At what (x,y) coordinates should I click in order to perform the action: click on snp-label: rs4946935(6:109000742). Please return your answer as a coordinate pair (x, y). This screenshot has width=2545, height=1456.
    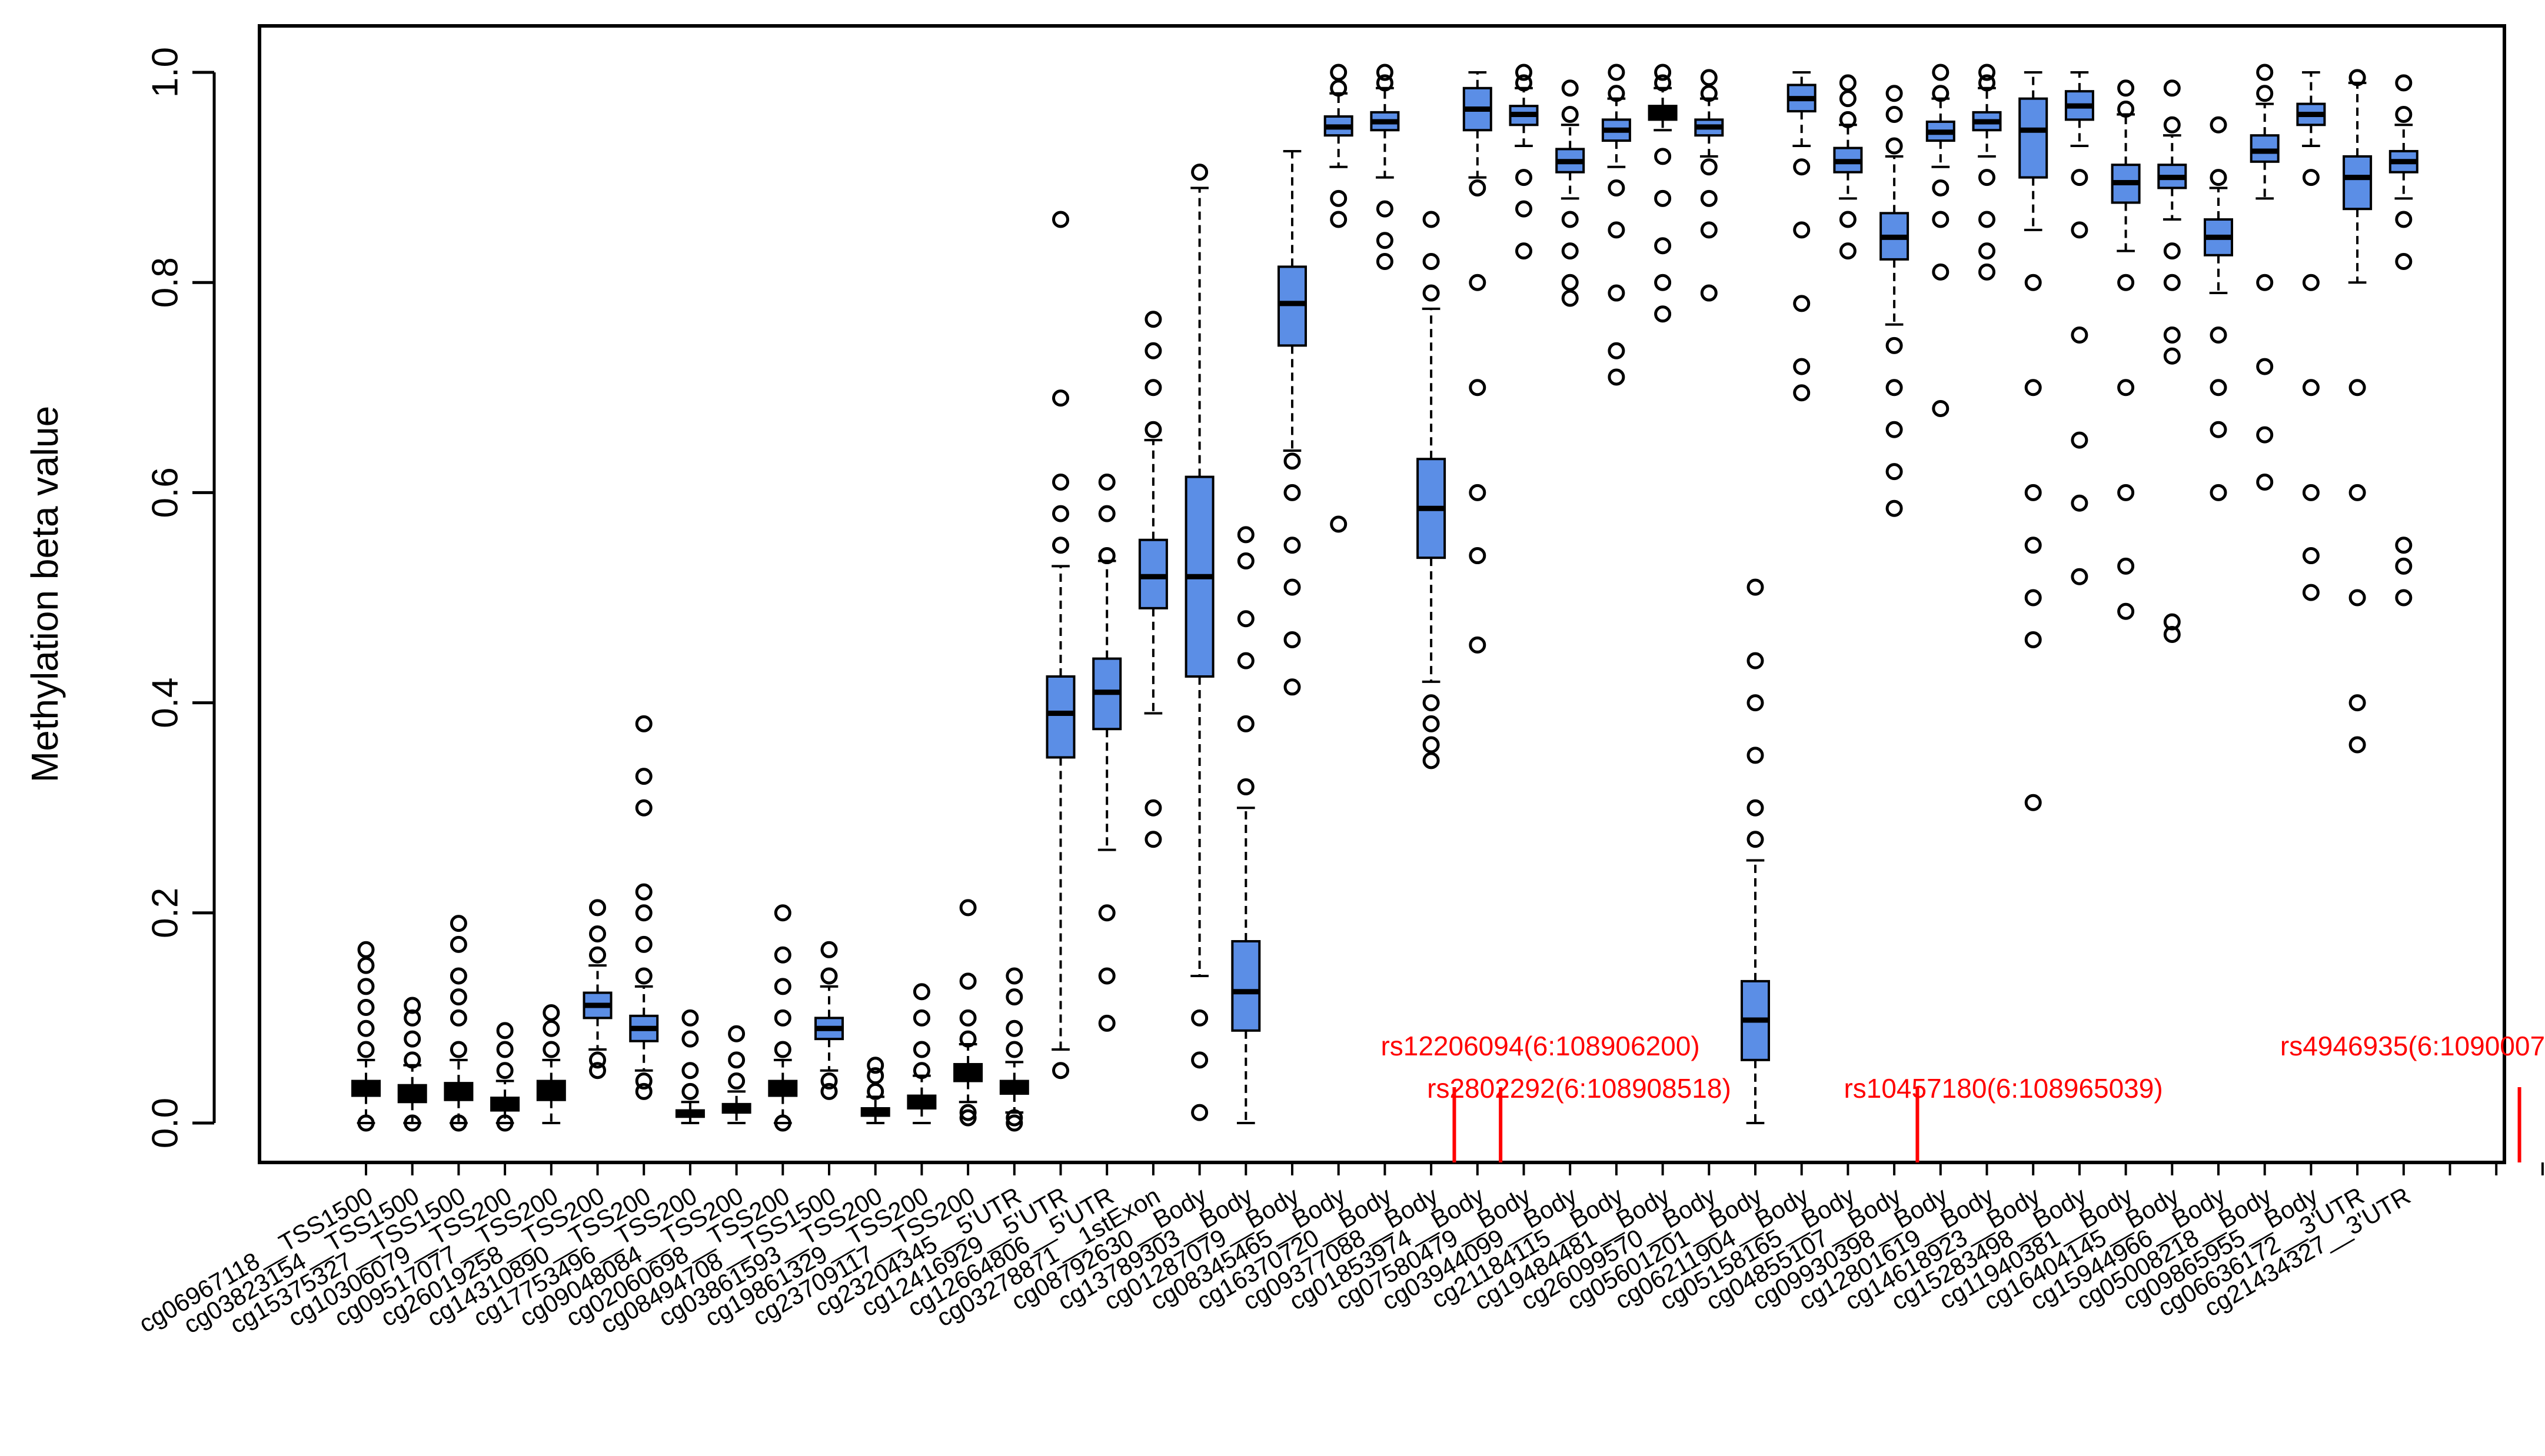
    Looking at the image, I should click on (2412, 1046).